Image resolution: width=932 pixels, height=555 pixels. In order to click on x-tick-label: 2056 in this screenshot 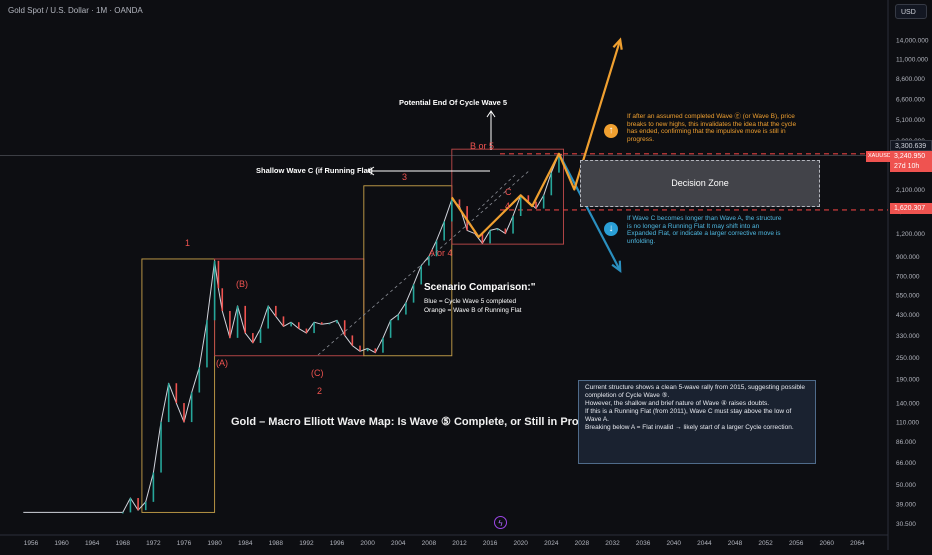, I will do `click(796, 543)`.